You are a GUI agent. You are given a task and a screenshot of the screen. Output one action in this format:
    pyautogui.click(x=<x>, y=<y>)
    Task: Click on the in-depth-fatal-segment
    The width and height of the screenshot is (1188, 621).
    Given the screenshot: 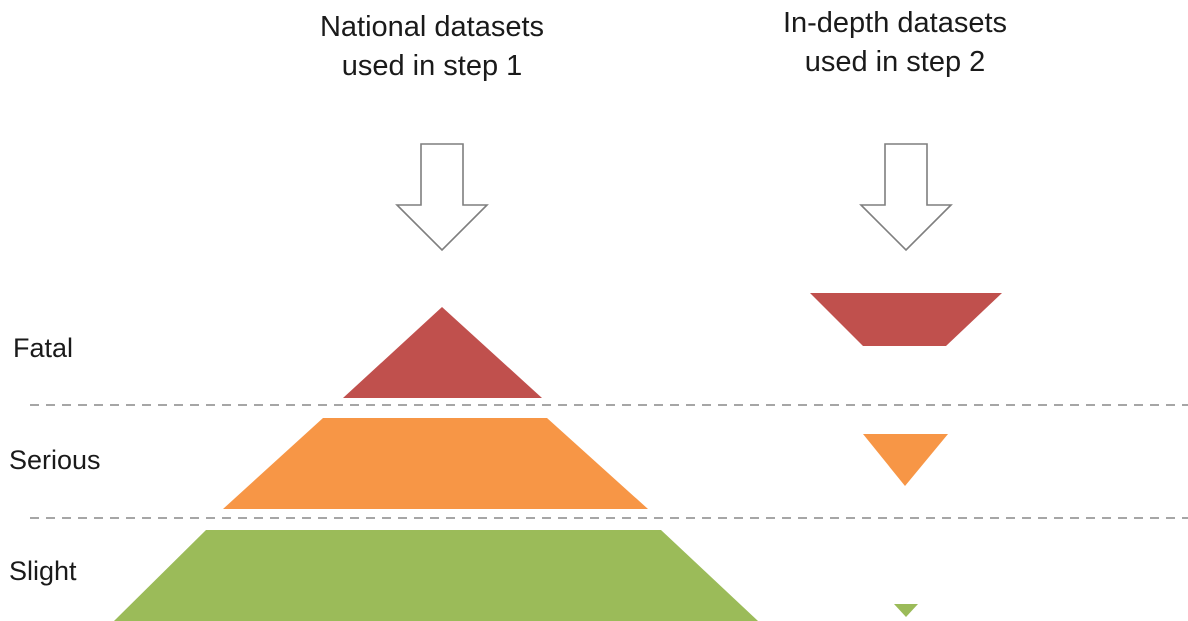 What is the action you would take?
    pyautogui.click(x=906, y=319)
    